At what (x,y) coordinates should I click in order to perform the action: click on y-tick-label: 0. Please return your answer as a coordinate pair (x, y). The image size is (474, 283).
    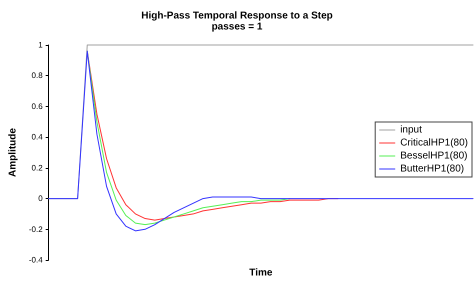
    Looking at the image, I should click on (41, 199).